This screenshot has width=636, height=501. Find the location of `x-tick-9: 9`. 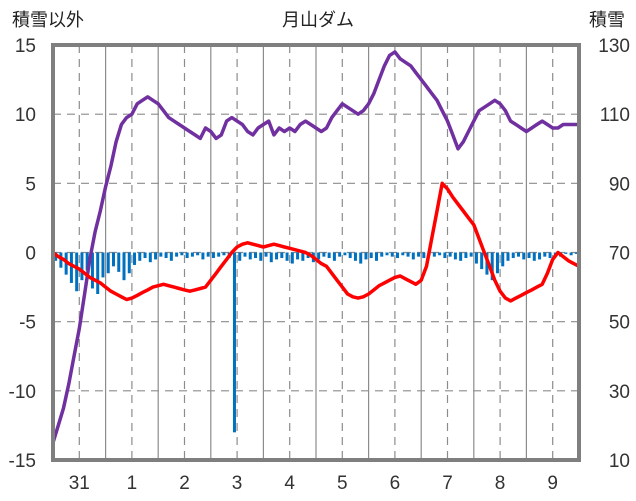

x-tick-9: 9 is located at coordinates (552, 483).